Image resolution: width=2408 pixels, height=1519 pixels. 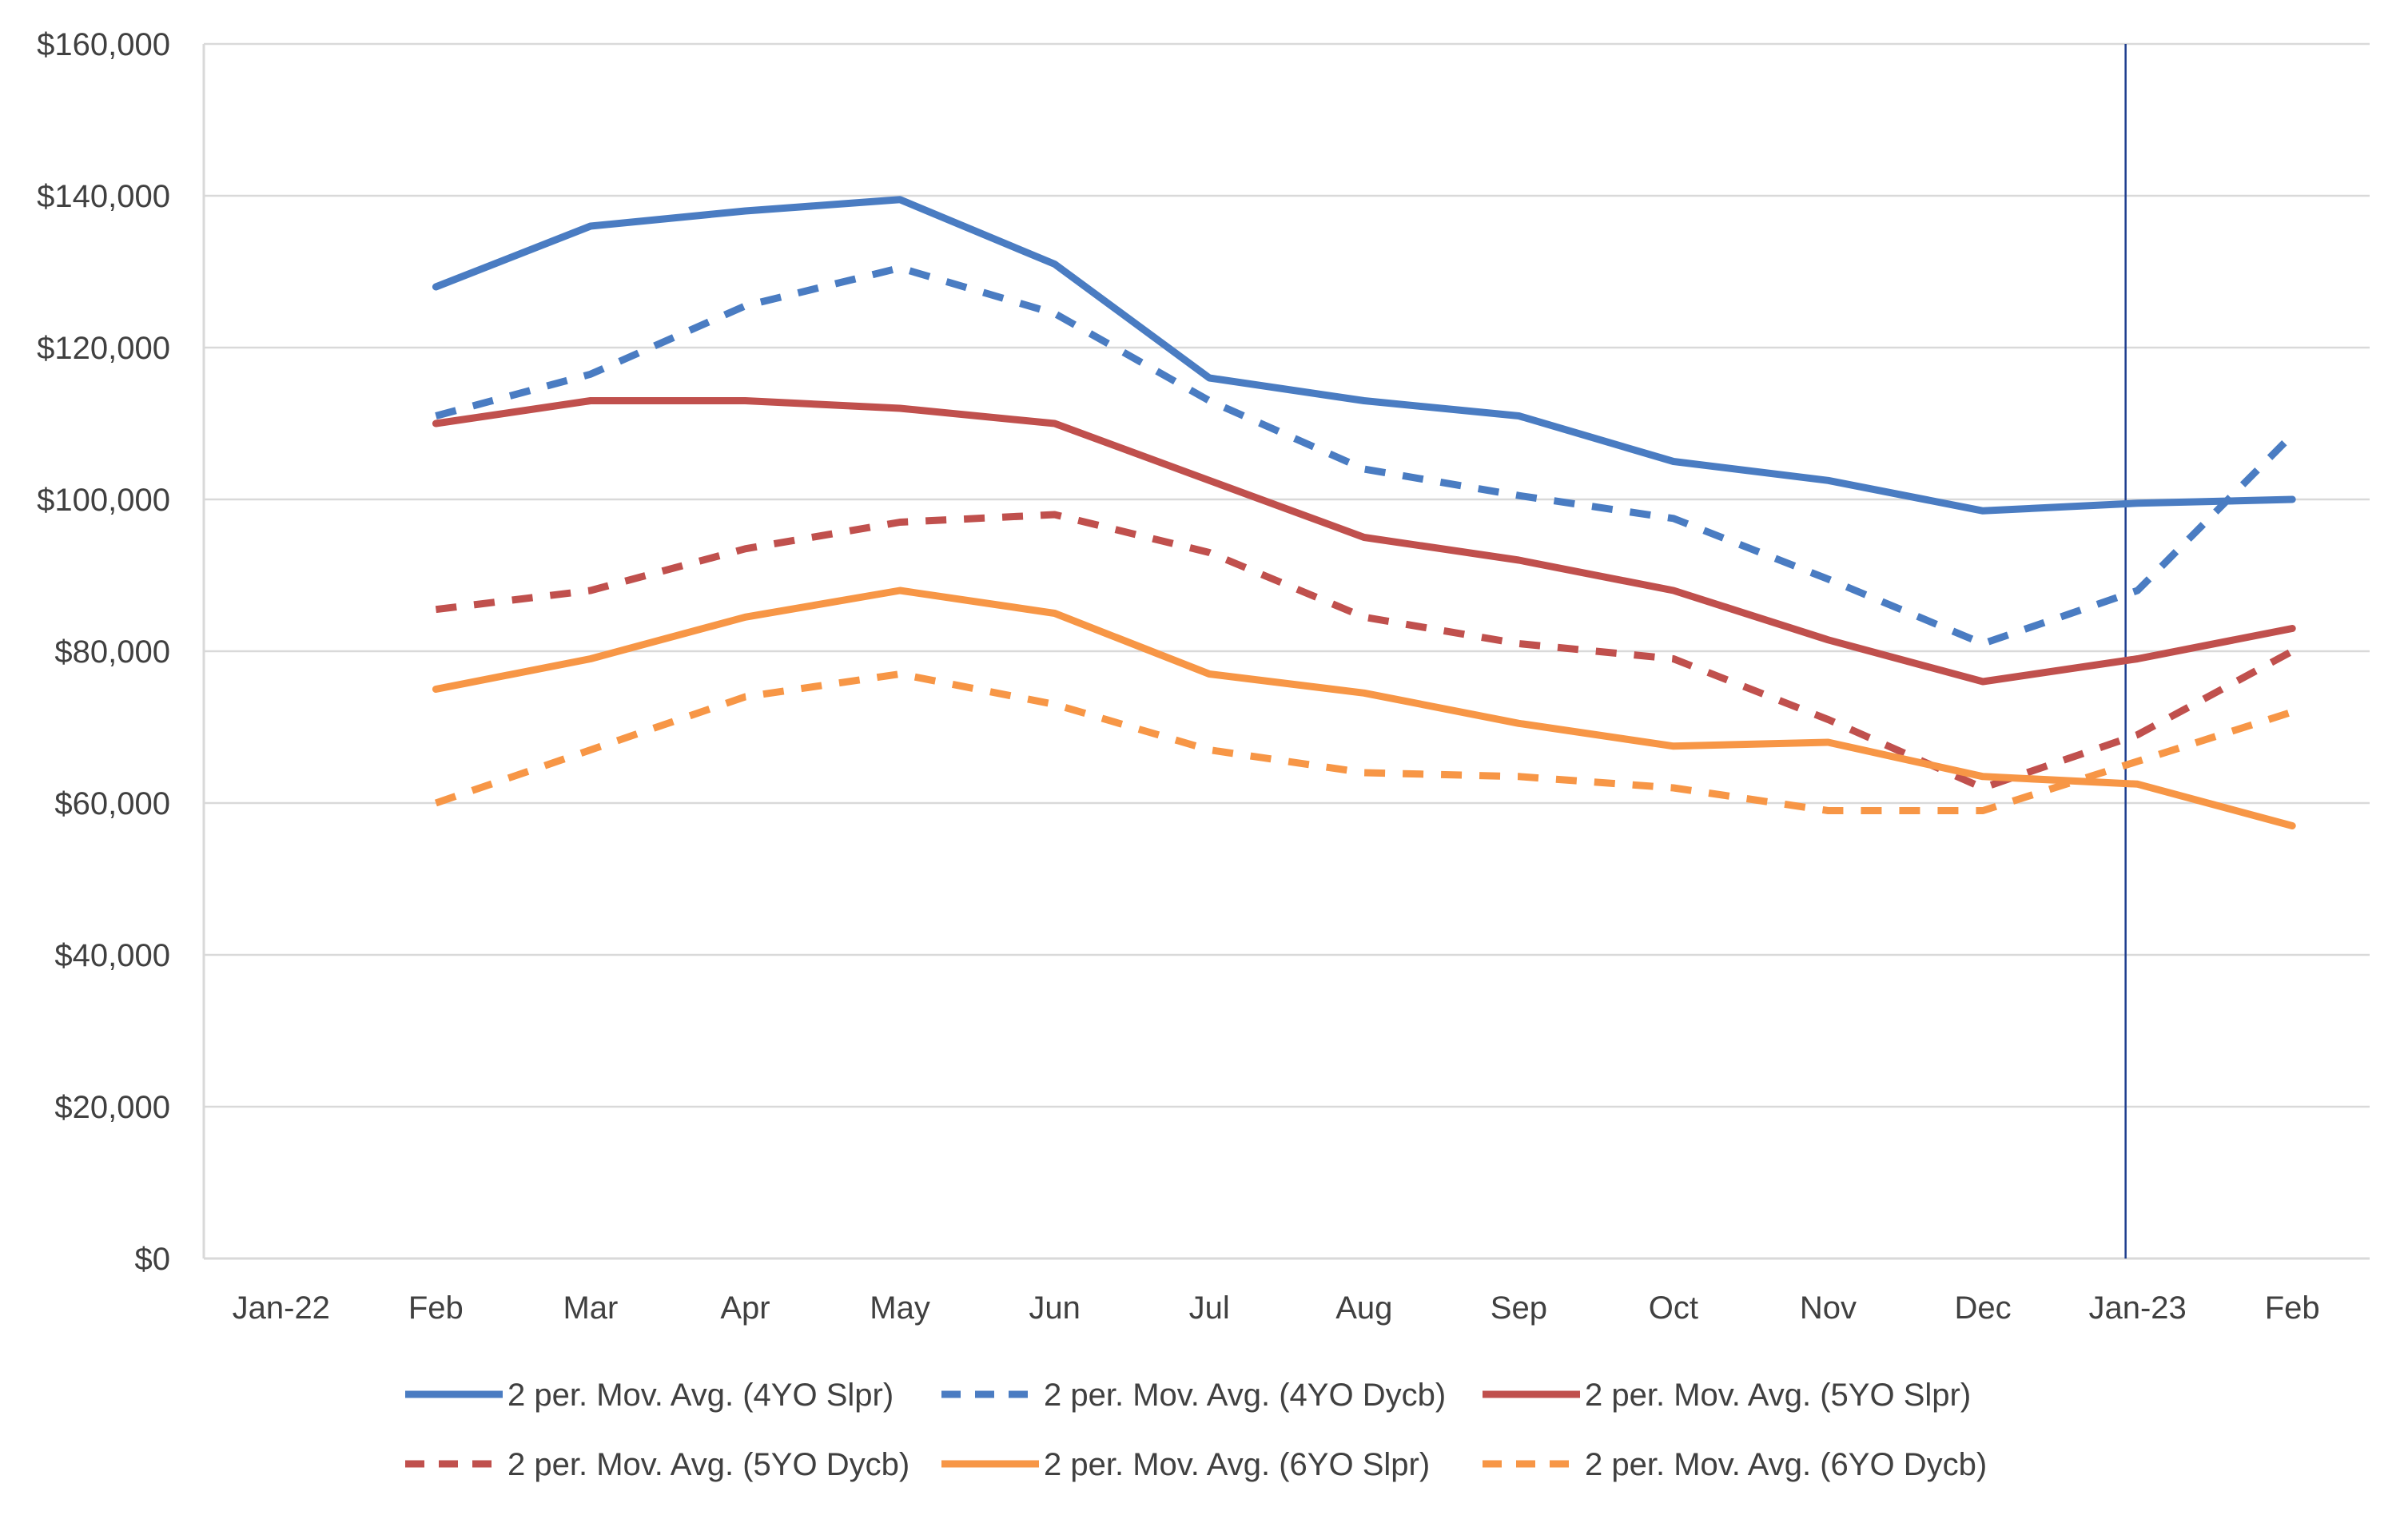 What do you see at coordinates (1519, 1308) in the screenshot?
I see `x-tick-label: Sep` at bounding box center [1519, 1308].